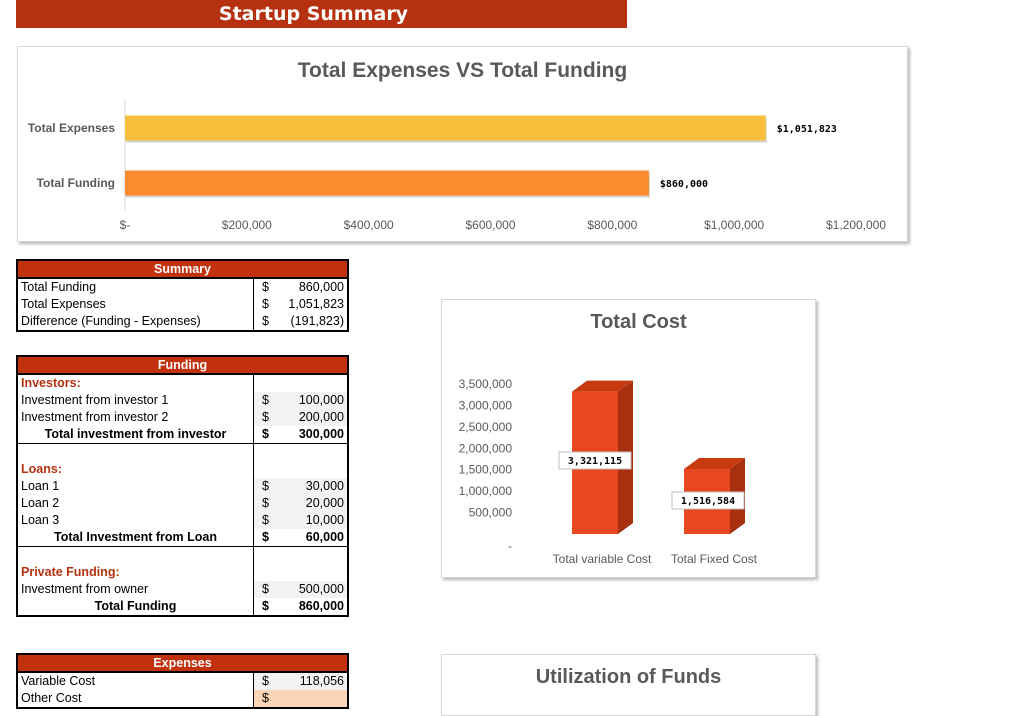 The width and height of the screenshot is (1024, 716). I want to click on x-category-label: Total Fixed Cost, so click(714, 559).